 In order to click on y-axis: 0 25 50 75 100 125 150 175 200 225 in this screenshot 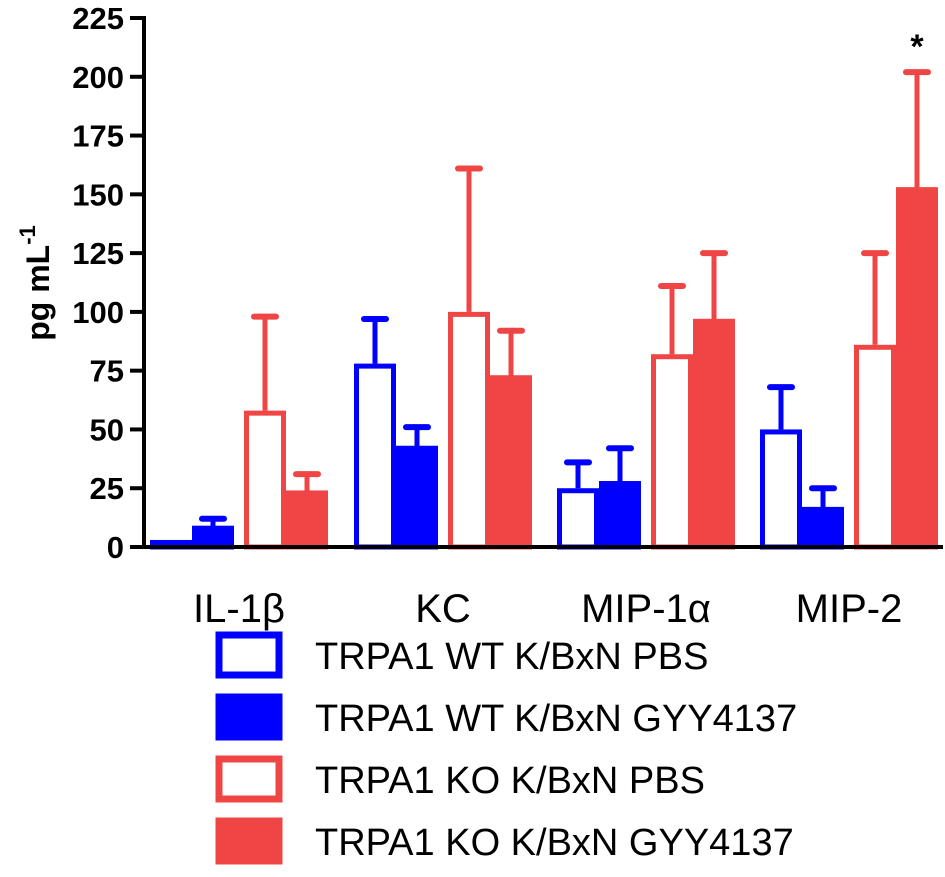, I will do `click(109, 283)`.